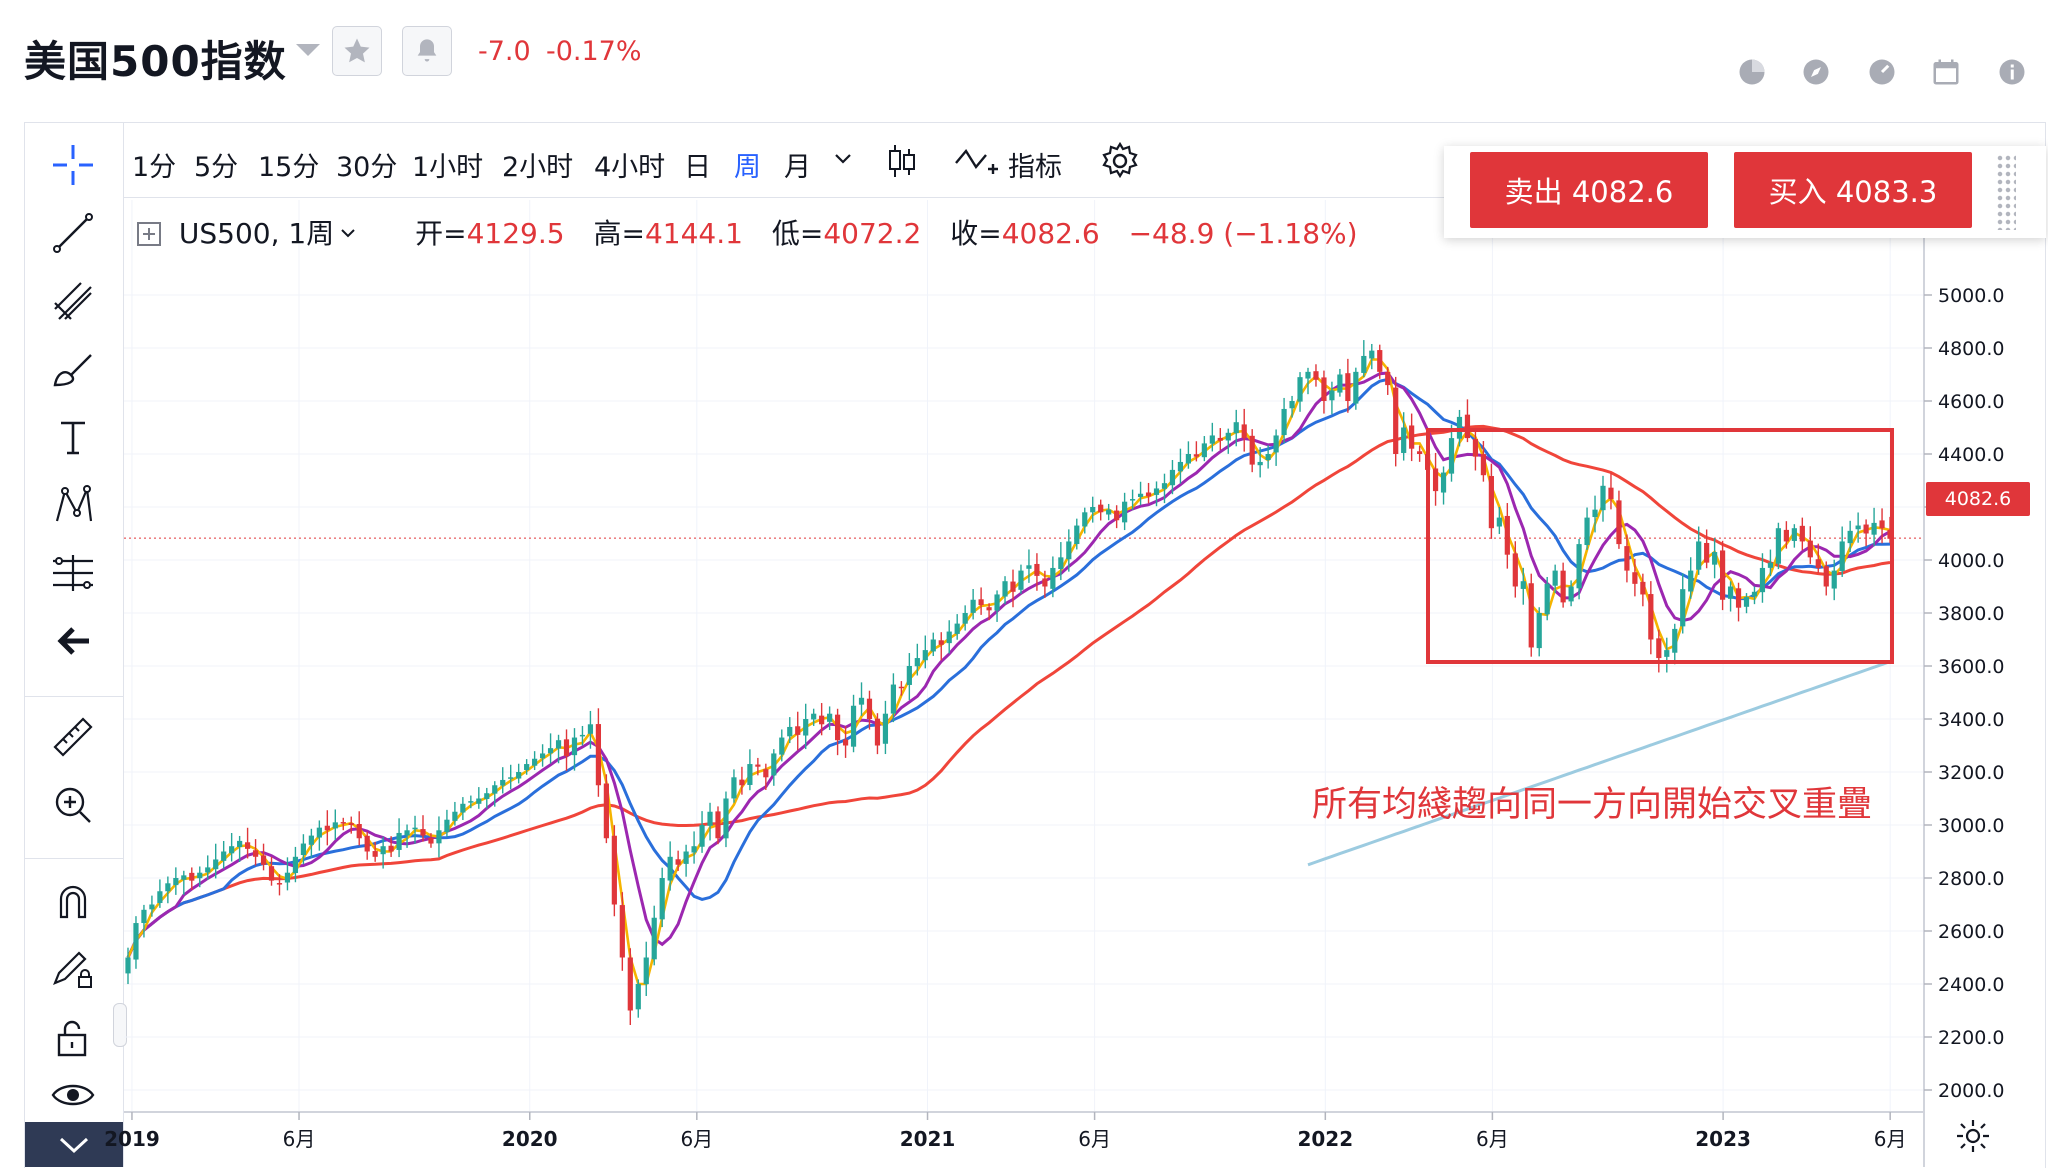  Describe the element at coordinates (73, 573) in the screenshot. I see `prediction-tool` at that location.